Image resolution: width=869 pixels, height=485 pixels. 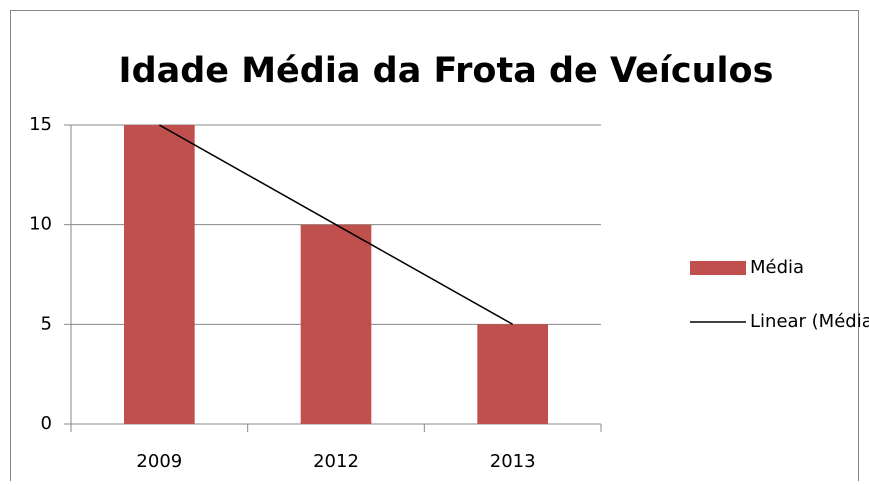 What do you see at coordinates (40, 224) in the screenshot?
I see `y-tick-label: 10` at bounding box center [40, 224].